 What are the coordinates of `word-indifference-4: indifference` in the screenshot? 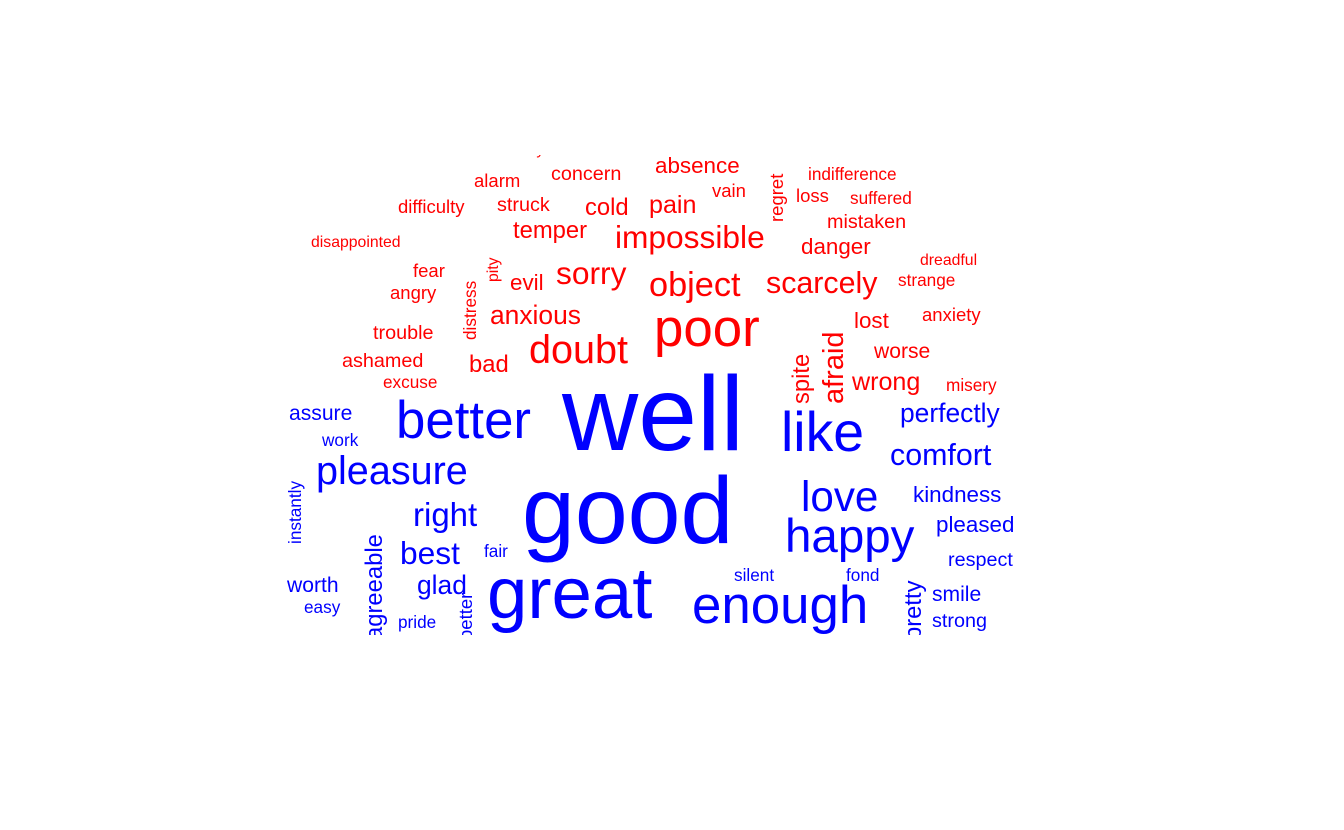 It's located at (852, 174).